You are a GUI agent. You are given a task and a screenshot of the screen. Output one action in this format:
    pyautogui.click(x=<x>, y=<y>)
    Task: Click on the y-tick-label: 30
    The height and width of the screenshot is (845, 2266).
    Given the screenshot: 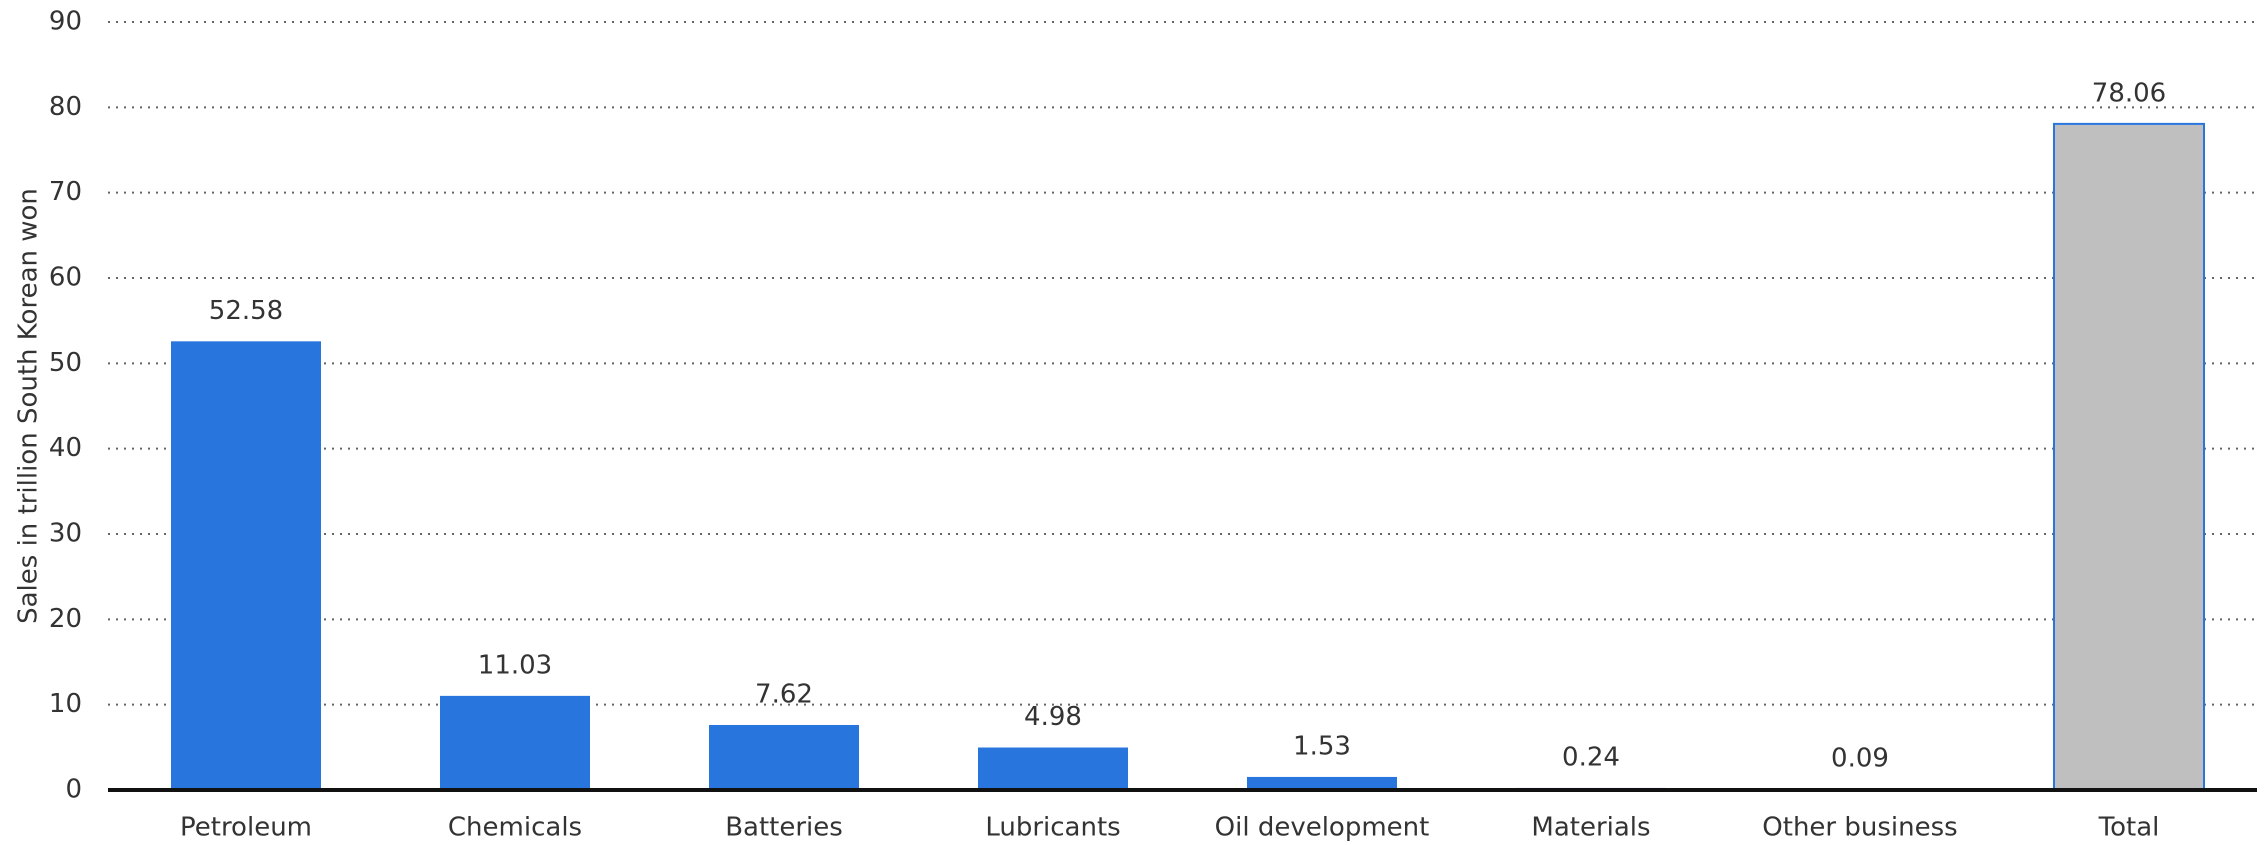 What is the action you would take?
    pyautogui.click(x=65, y=534)
    